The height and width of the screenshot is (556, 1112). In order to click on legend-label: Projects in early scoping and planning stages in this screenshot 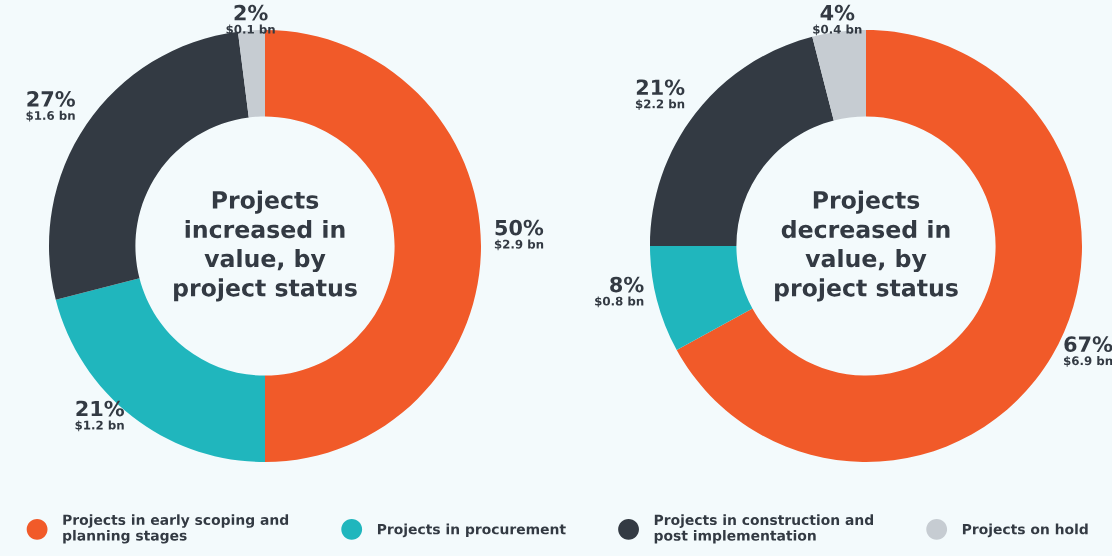, I will do `click(176, 529)`.